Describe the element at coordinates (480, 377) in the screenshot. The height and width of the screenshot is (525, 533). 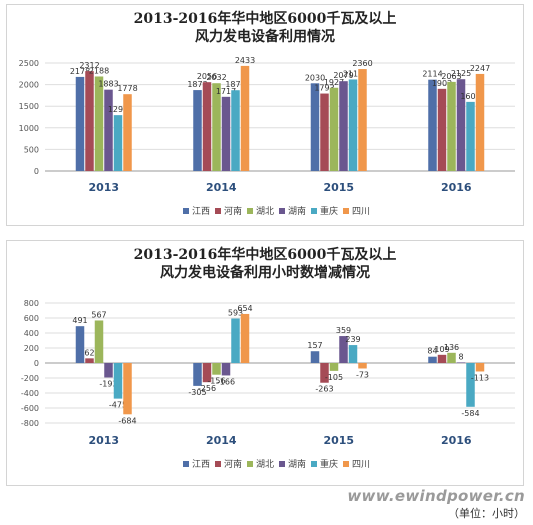
I see `data-label: -113` at that location.